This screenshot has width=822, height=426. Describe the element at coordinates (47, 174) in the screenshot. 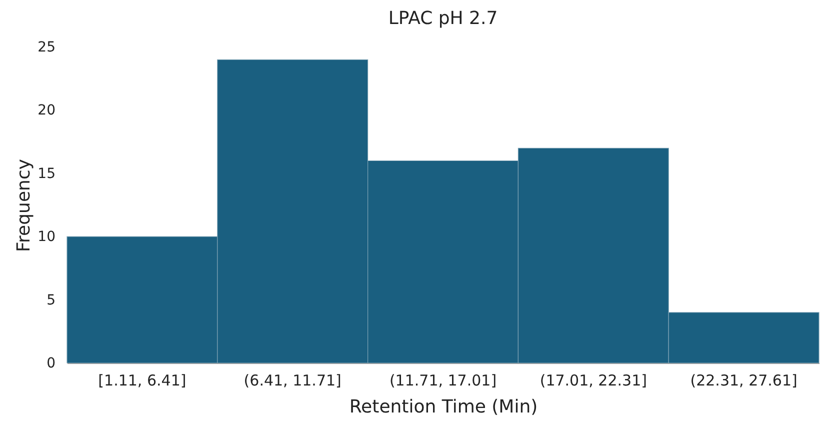

I see `y-tick-label: 15` at that location.